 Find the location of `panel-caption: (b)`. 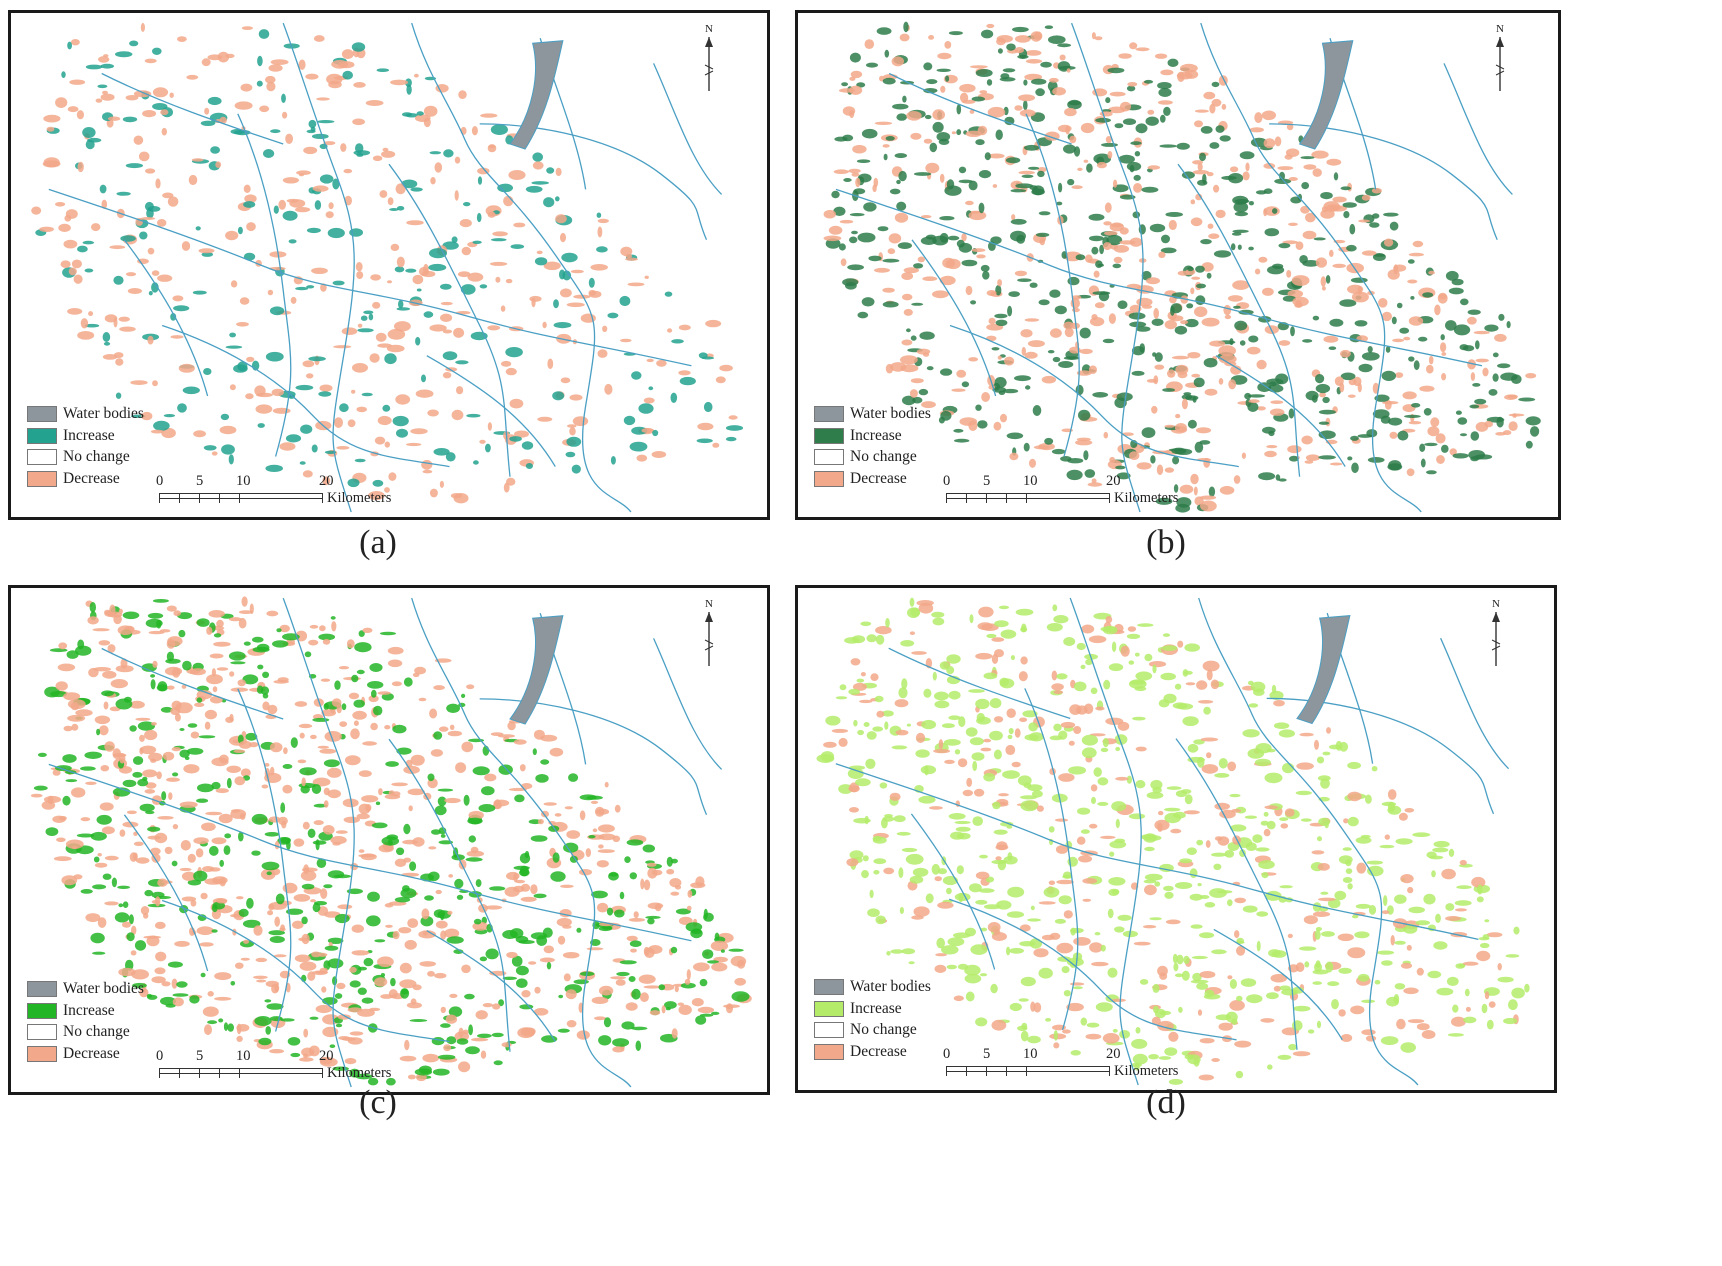

panel-caption: (b) is located at coordinates (1166, 542).